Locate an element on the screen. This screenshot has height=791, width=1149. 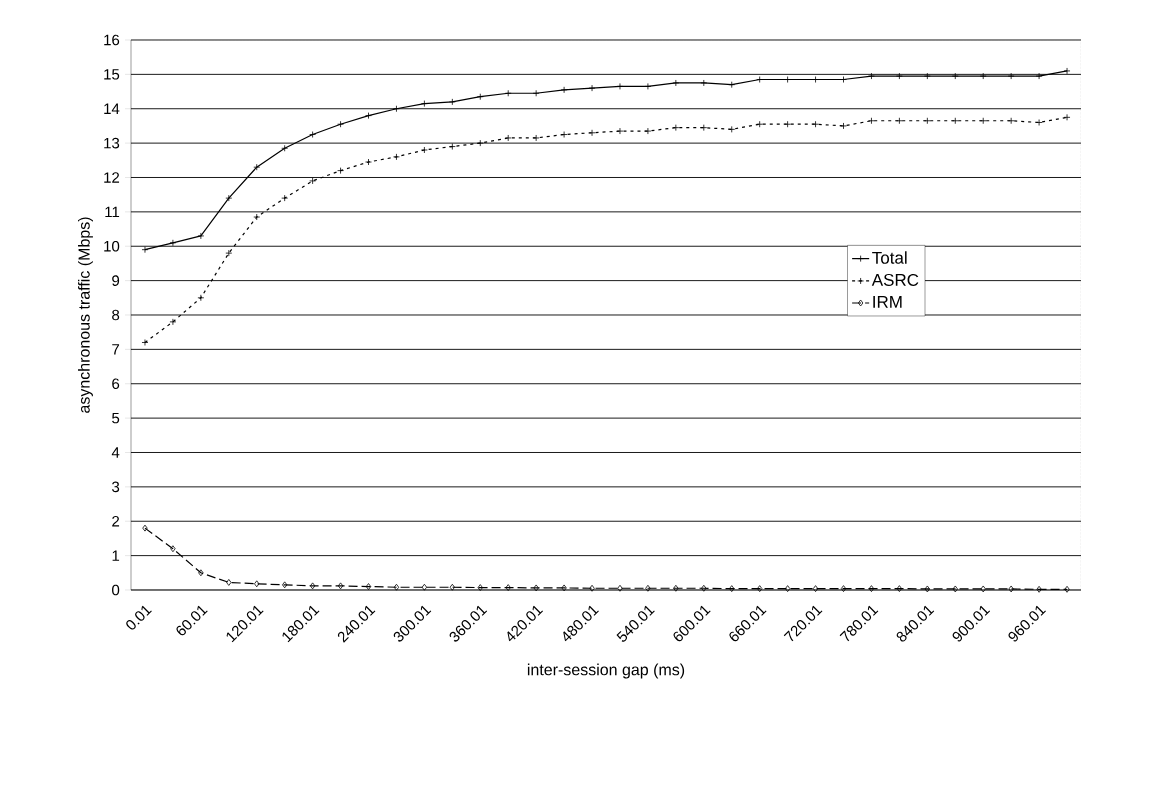
y-tick-label: 15 is located at coordinates (112, 74).